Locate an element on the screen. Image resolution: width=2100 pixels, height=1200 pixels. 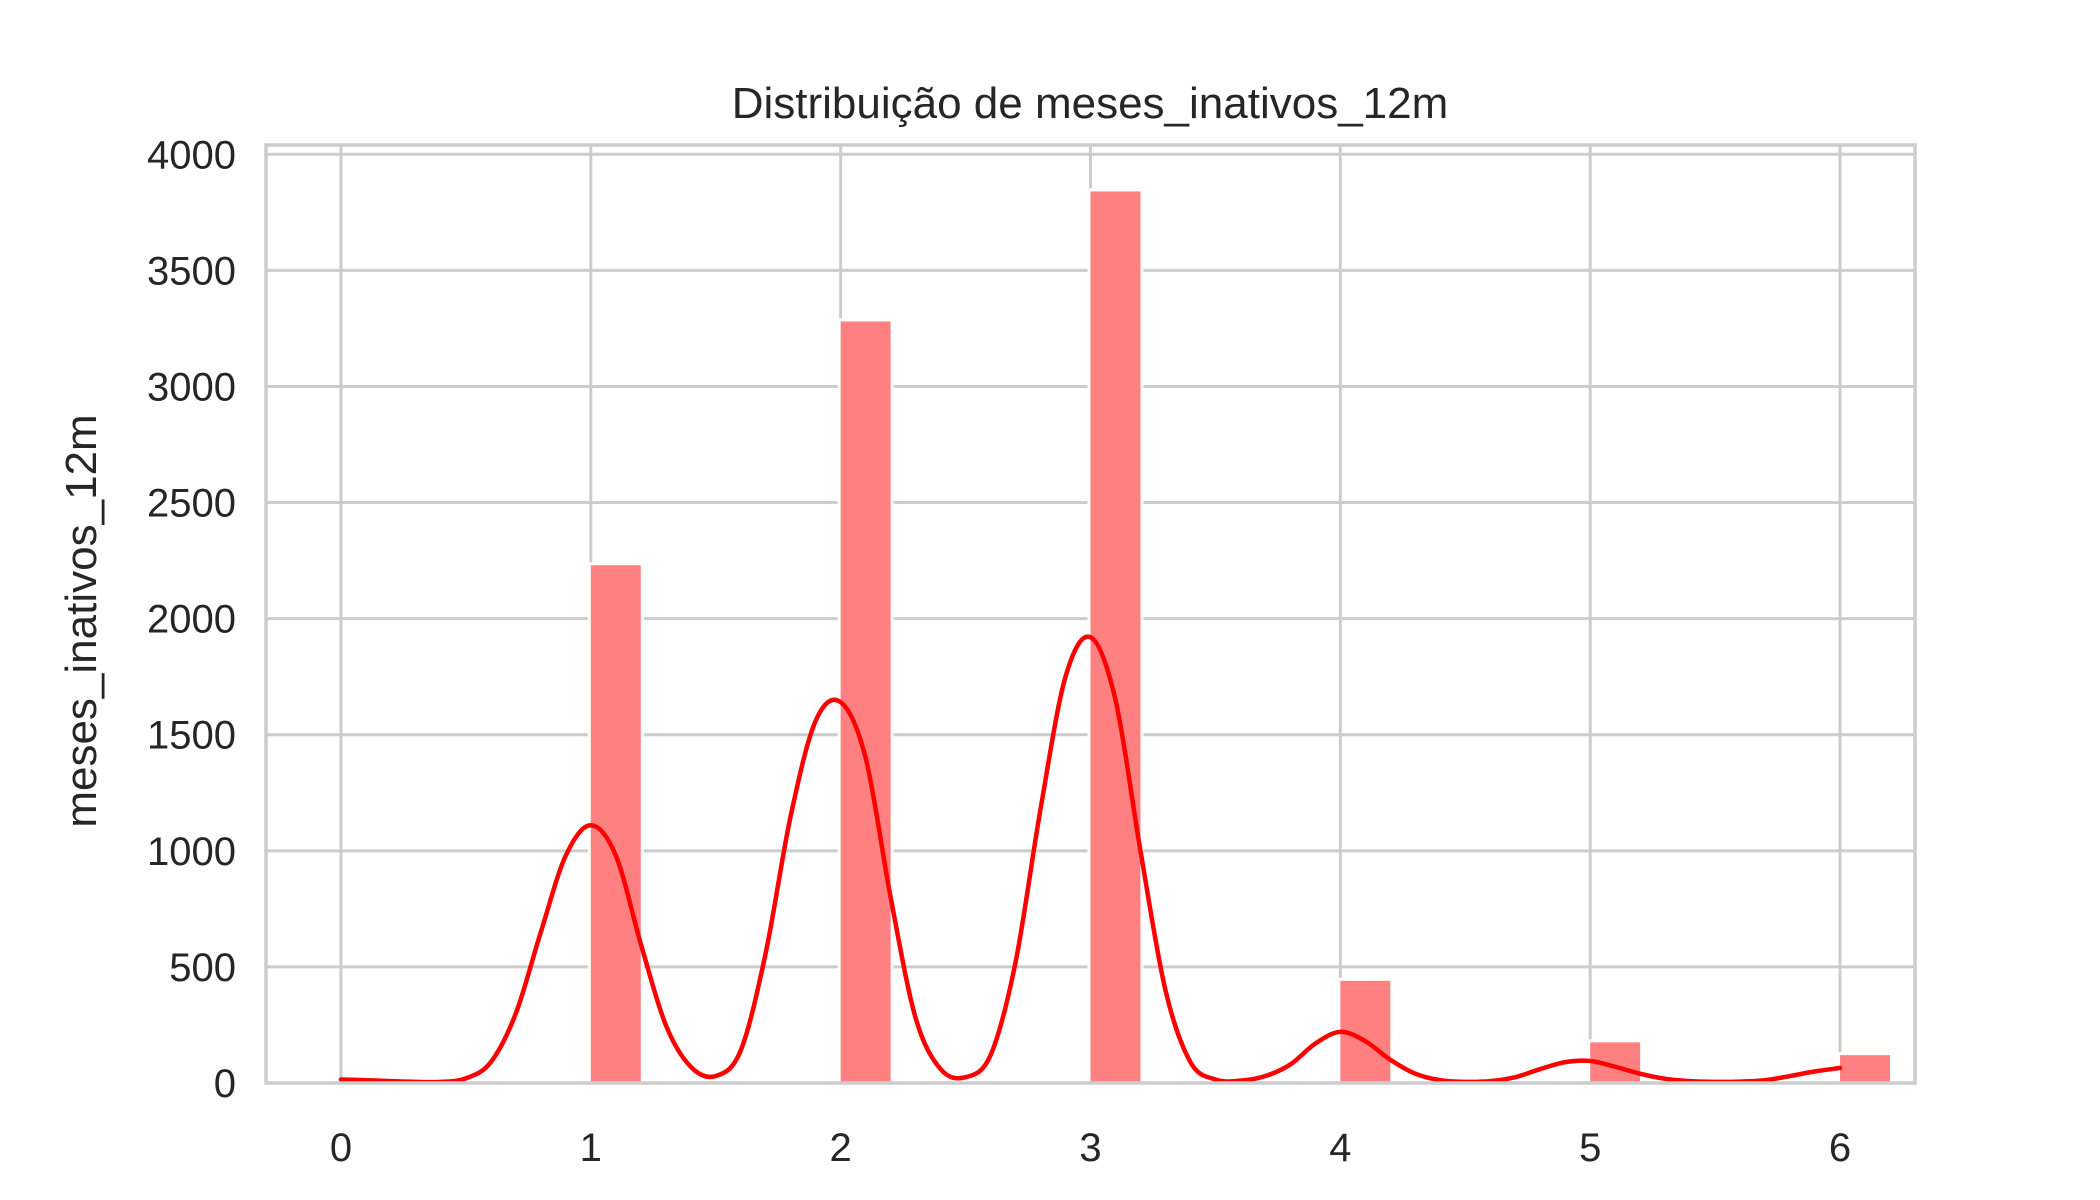
x-tick-label: 6 is located at coordinates (1840, 1148).